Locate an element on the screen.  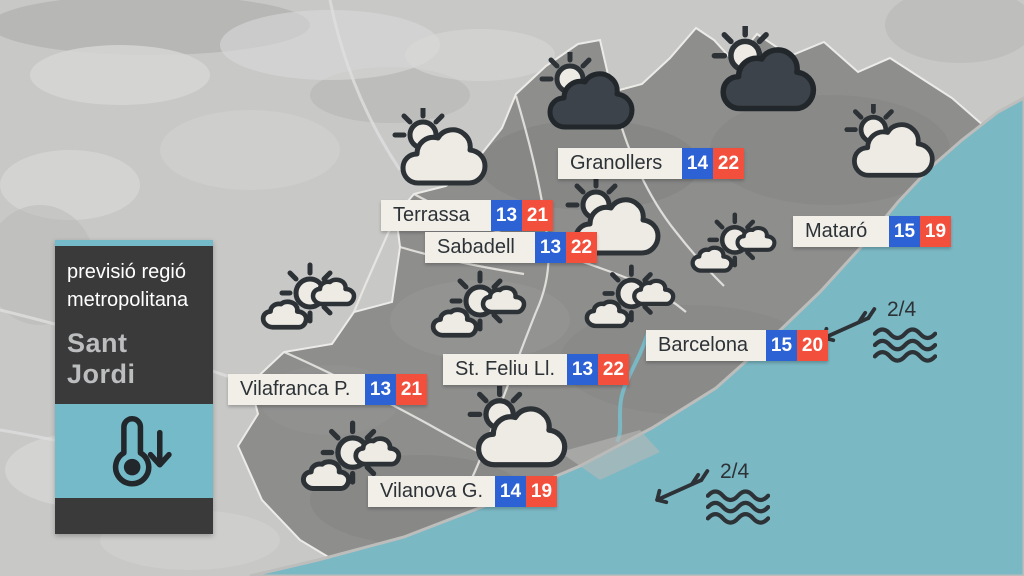
panel-accent-bar is located at coordinates (134, 243).